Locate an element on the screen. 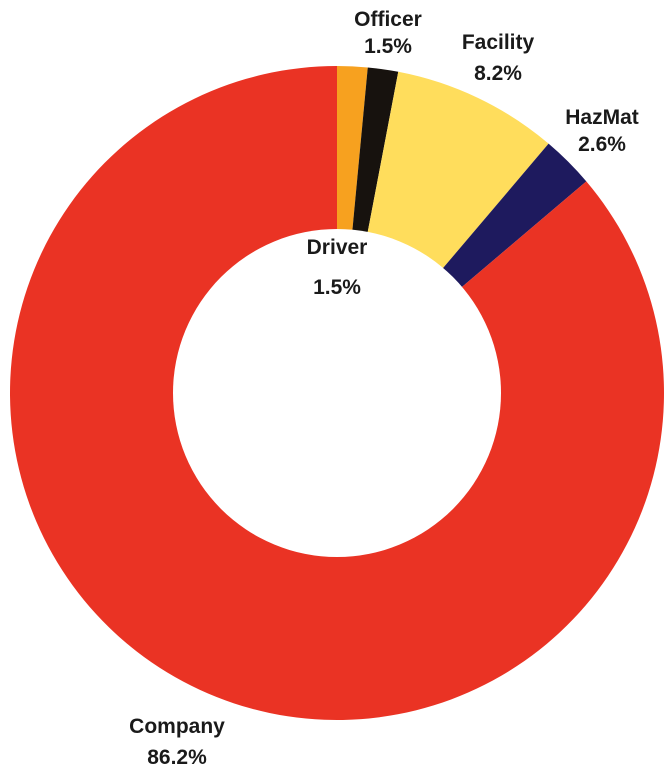 Image resolution: width=664 pixels, height=773 pixels. label-facility-value: 8.2% is located at coordinates (498, 73).